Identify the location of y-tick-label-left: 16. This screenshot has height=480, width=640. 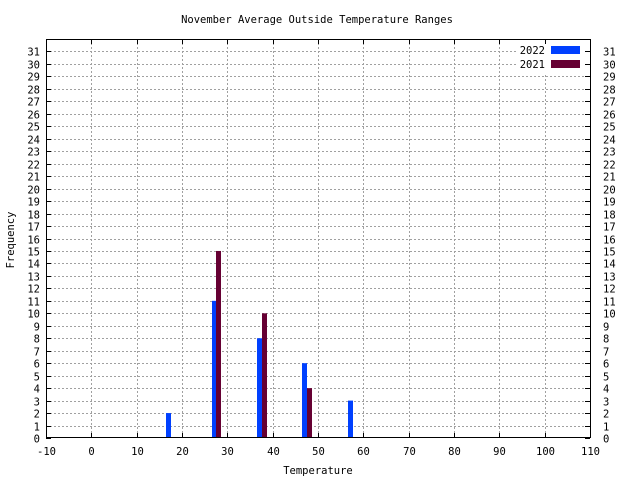
(33, 241).